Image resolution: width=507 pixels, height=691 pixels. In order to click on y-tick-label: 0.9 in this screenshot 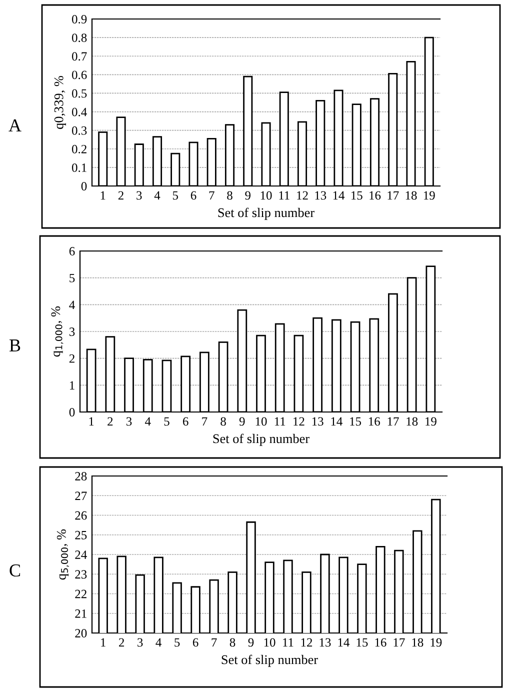, I will do `click(79, 19)`.